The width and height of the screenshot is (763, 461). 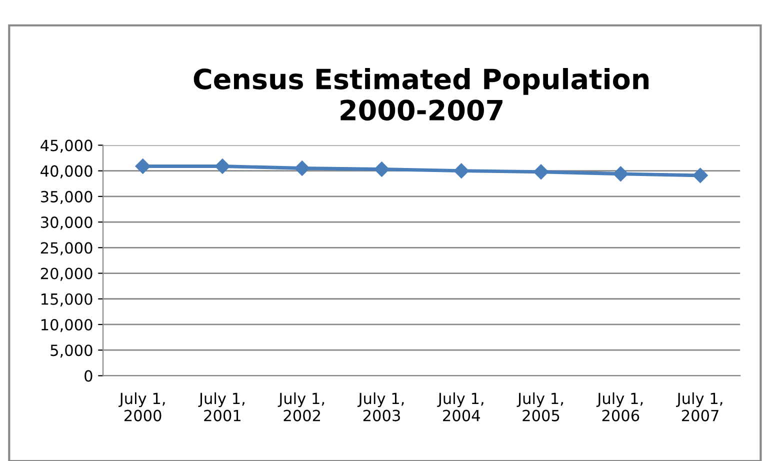 I want to click on y-tick-label: 30,000, so click(x=66, y=223).